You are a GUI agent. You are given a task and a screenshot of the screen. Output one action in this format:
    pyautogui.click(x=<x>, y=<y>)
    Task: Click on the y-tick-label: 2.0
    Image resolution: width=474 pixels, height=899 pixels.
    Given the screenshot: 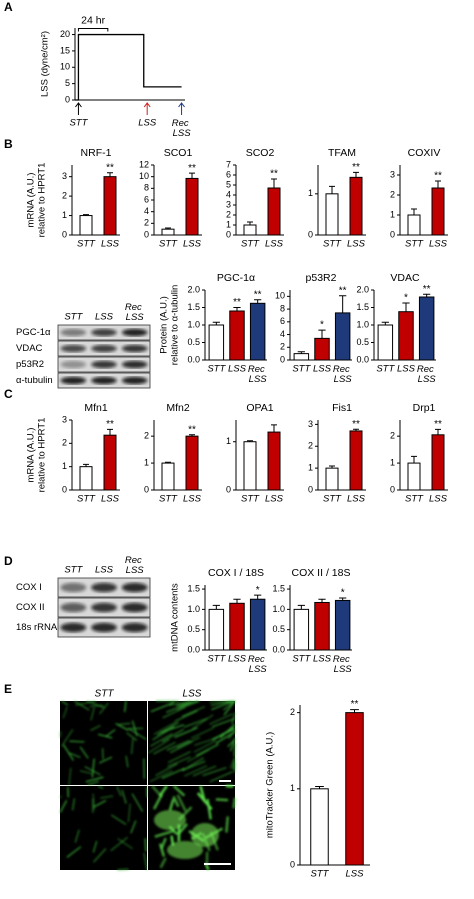 What is the action you would take?
    pyautogui.click(x=193, y=289)
    